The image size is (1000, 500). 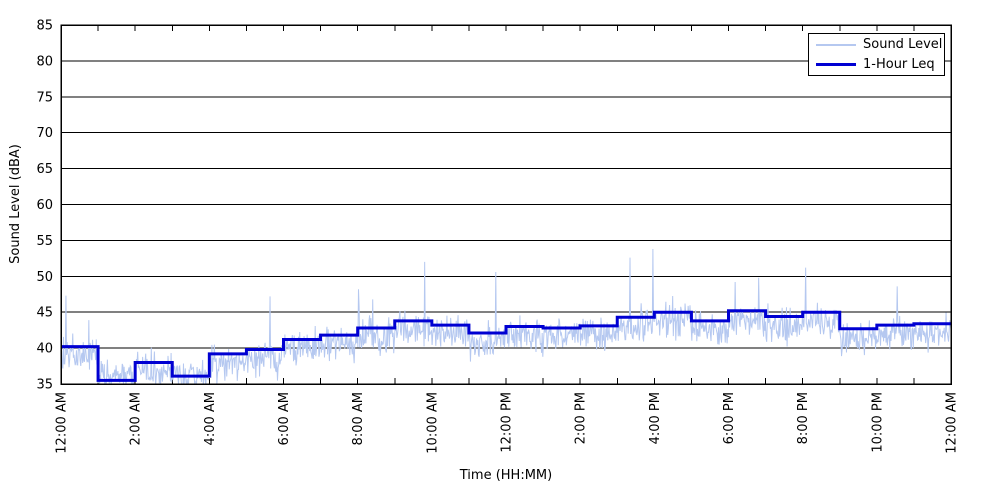 I want to click on x-tick-label-2: 4:00 AM, so click(x=210, y=418).